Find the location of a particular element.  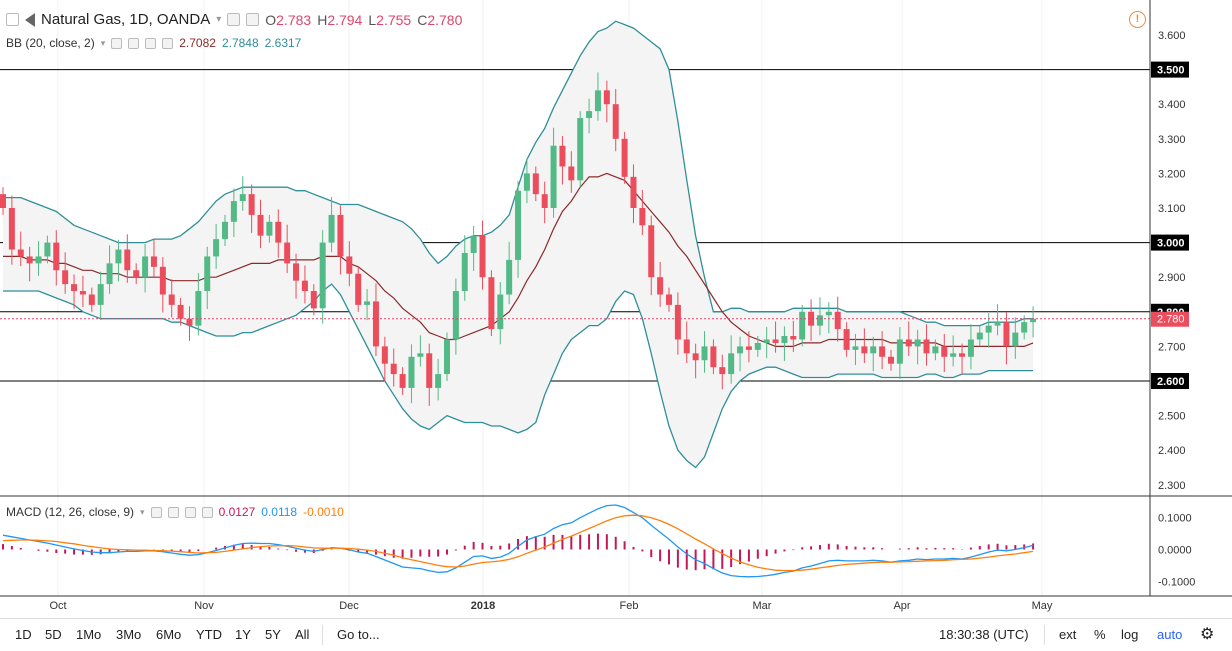

range-3mo-button: 3Mo is located at coordinates (129, 634).